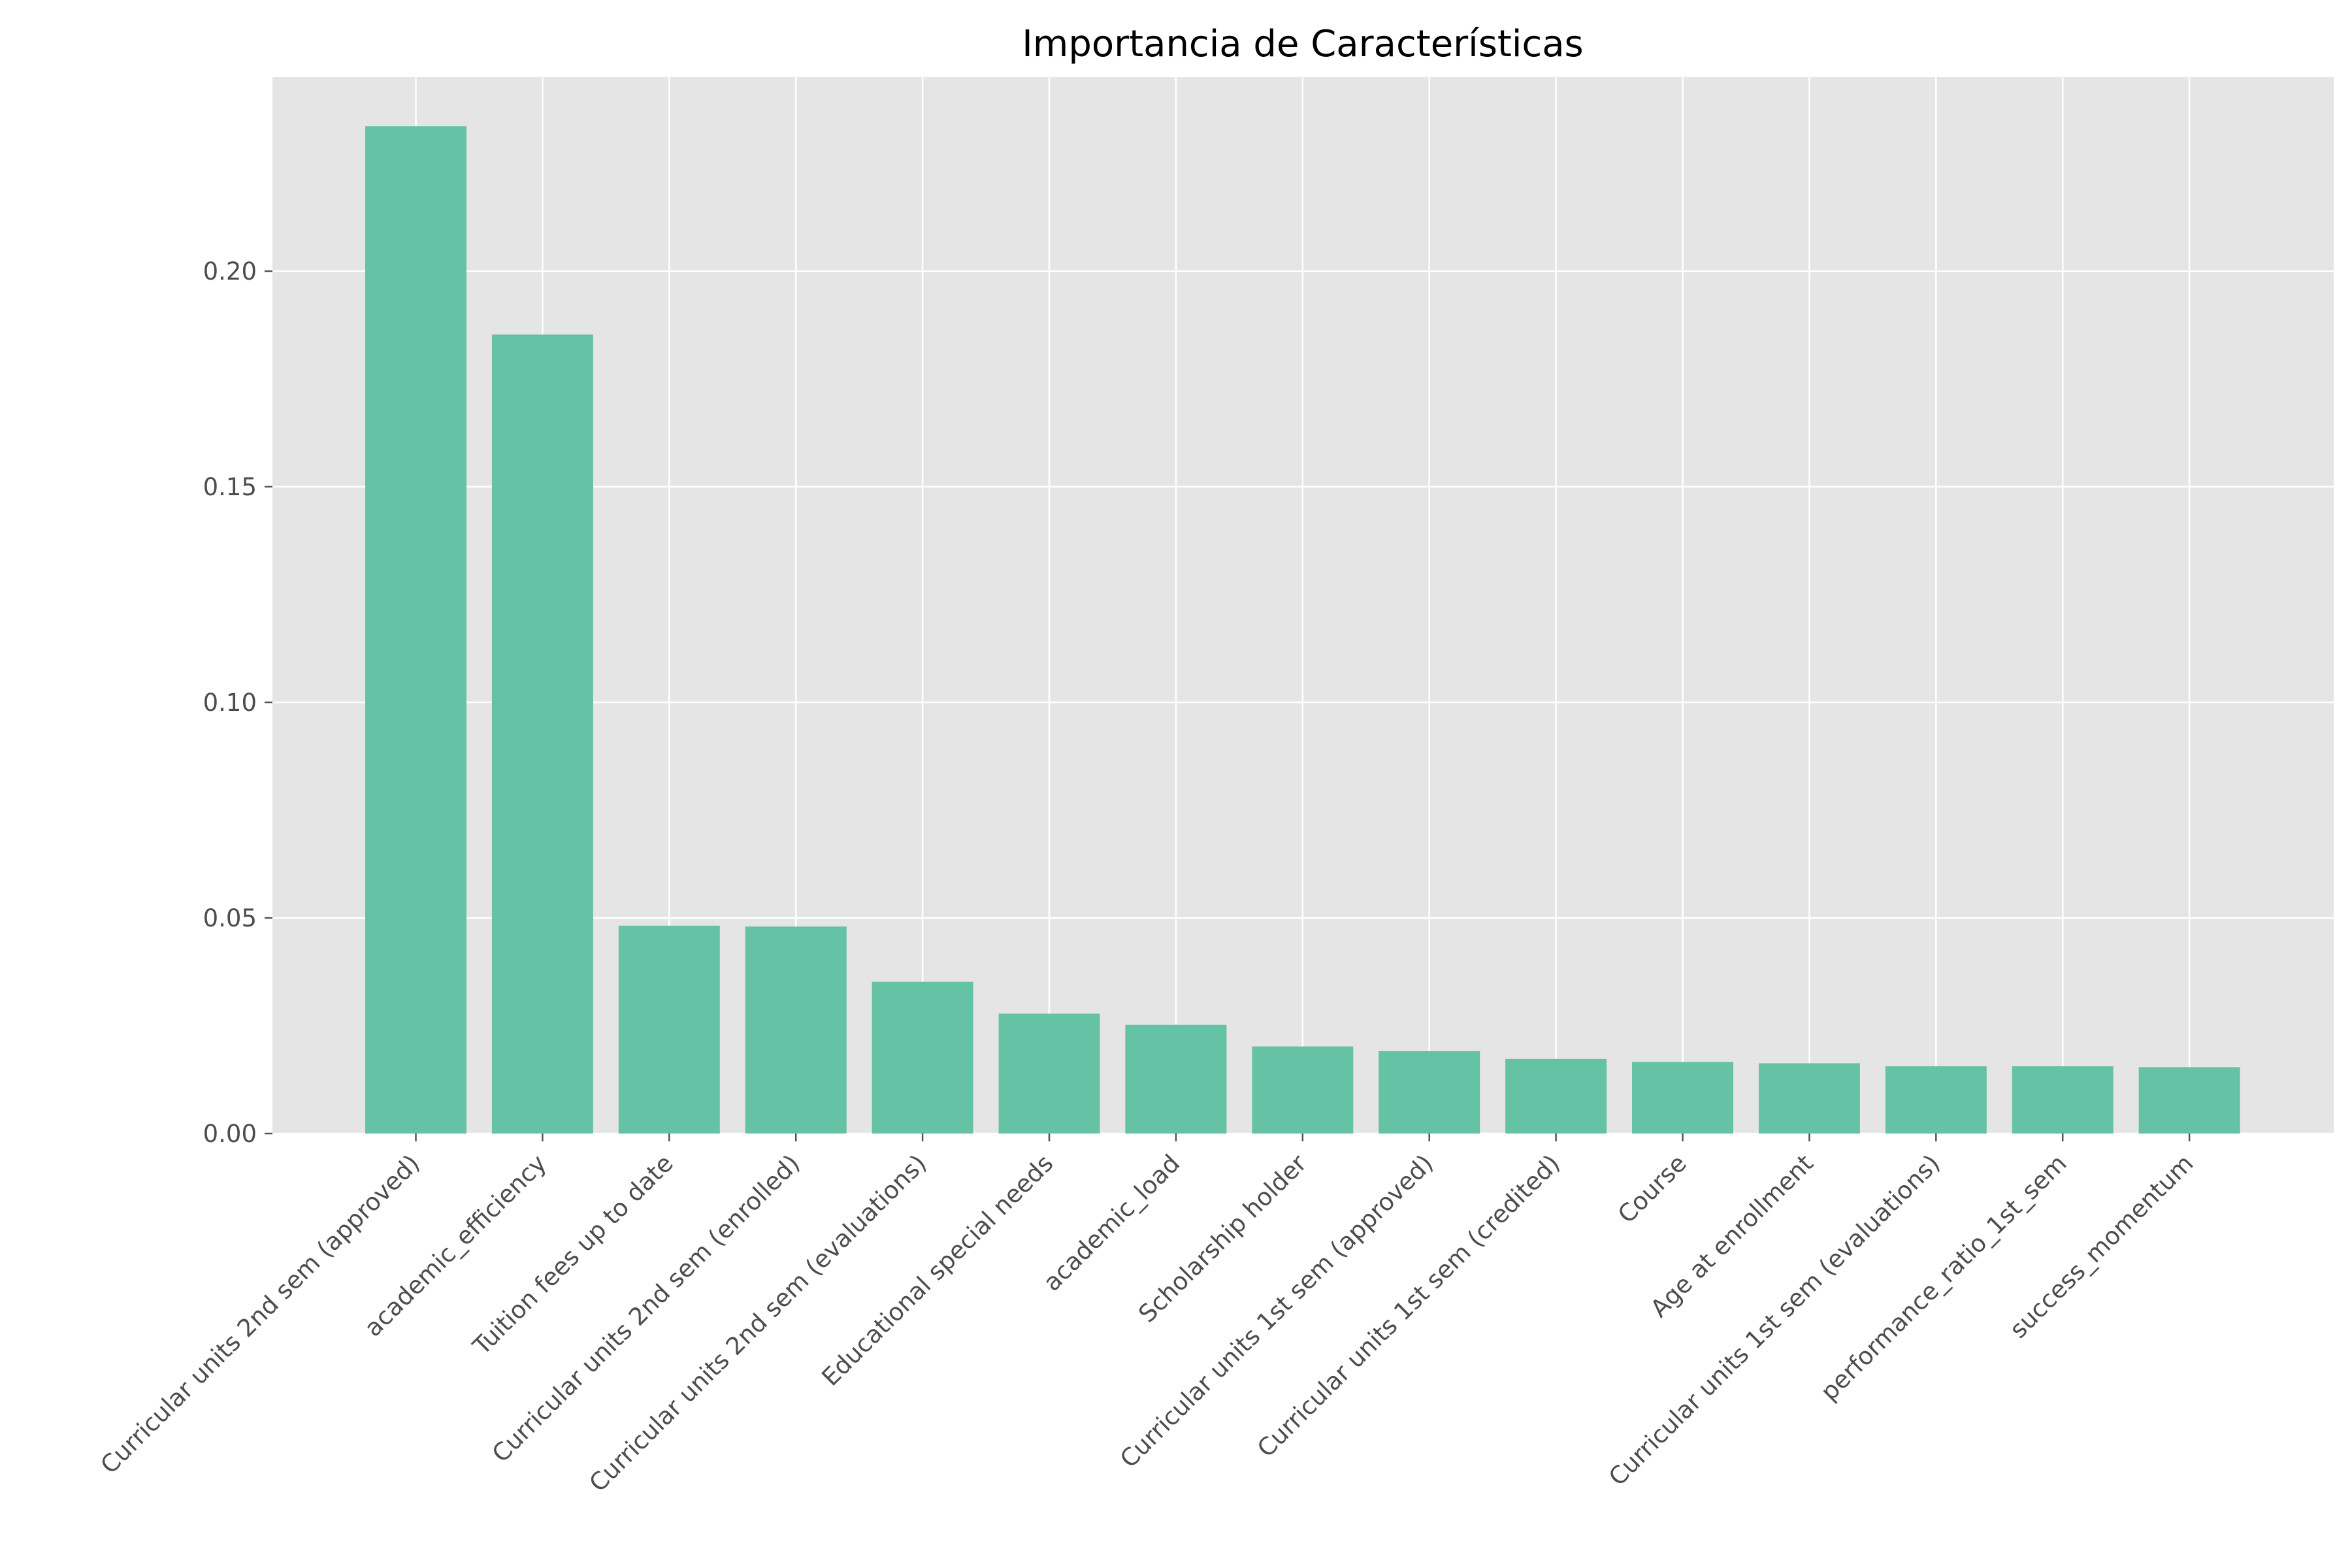 This screenshot has width=2352, height=1568. What do you see at coordinates (937, 1270) in the screenshot?
I see `x-tick-label: Educational special needs` at bounding box center [937, 1270].